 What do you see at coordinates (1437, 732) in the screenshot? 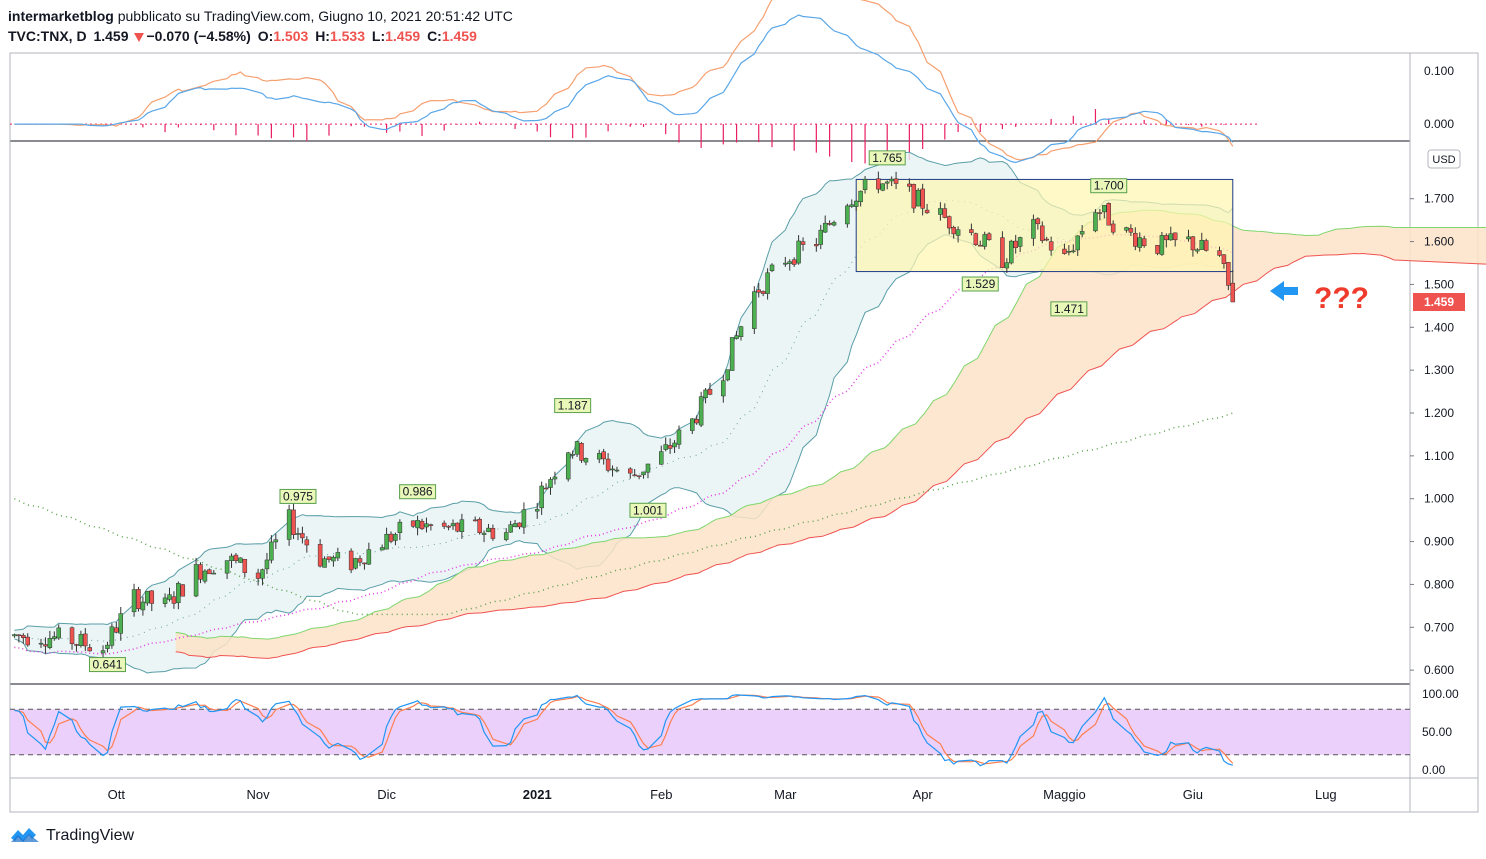
I see `stochastic-tick-label: 50.00` at bounding box center [1437, 732].